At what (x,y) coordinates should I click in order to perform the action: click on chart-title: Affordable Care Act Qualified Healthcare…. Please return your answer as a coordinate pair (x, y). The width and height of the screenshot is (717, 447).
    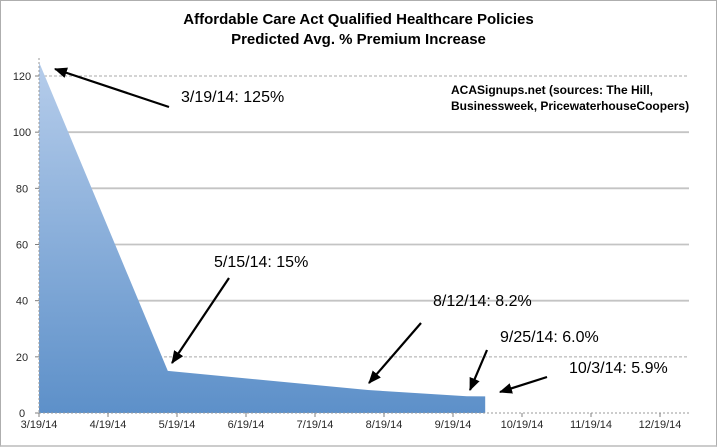
    Looking at the image, I should click on (358, 30).